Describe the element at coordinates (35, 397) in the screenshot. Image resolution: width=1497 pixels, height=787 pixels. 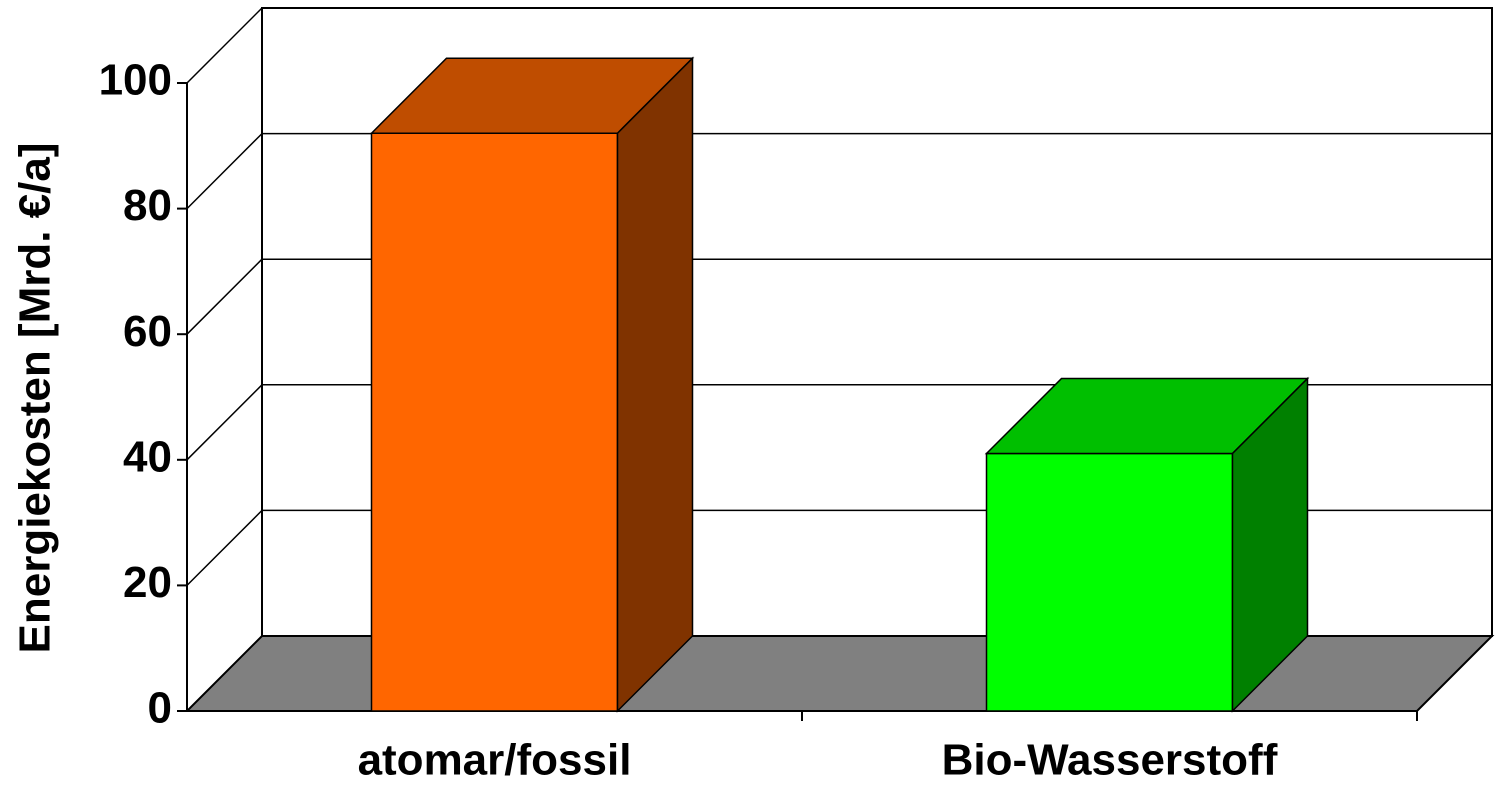
I see `y-axis-label: Energiekosten [Mrd. €/a]` at that location.